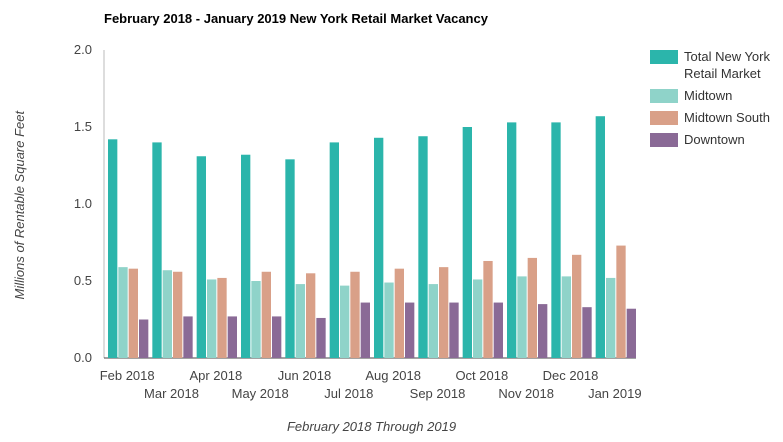 Image resolution: width=783 pixels, height=442 pixels. Describe the element at coordinates (83, 126) in the screenshot. I see `y-tick-label: 1.5` at that location.